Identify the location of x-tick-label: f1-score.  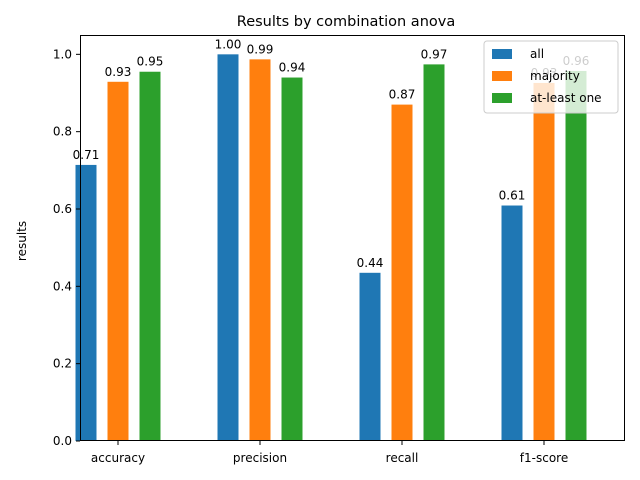
(544, 458).